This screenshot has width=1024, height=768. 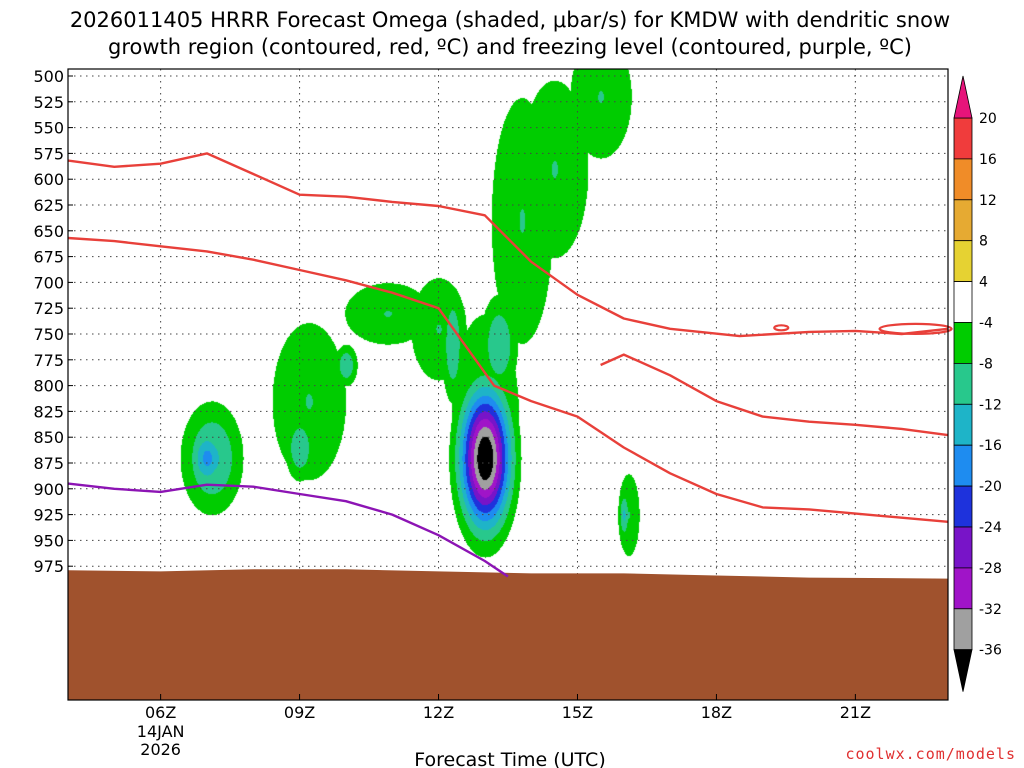 What do you see at coordinates (963, 424) in the screenshot?
I see `colorbar-bin--16--12` at bounding box center [963, 424].